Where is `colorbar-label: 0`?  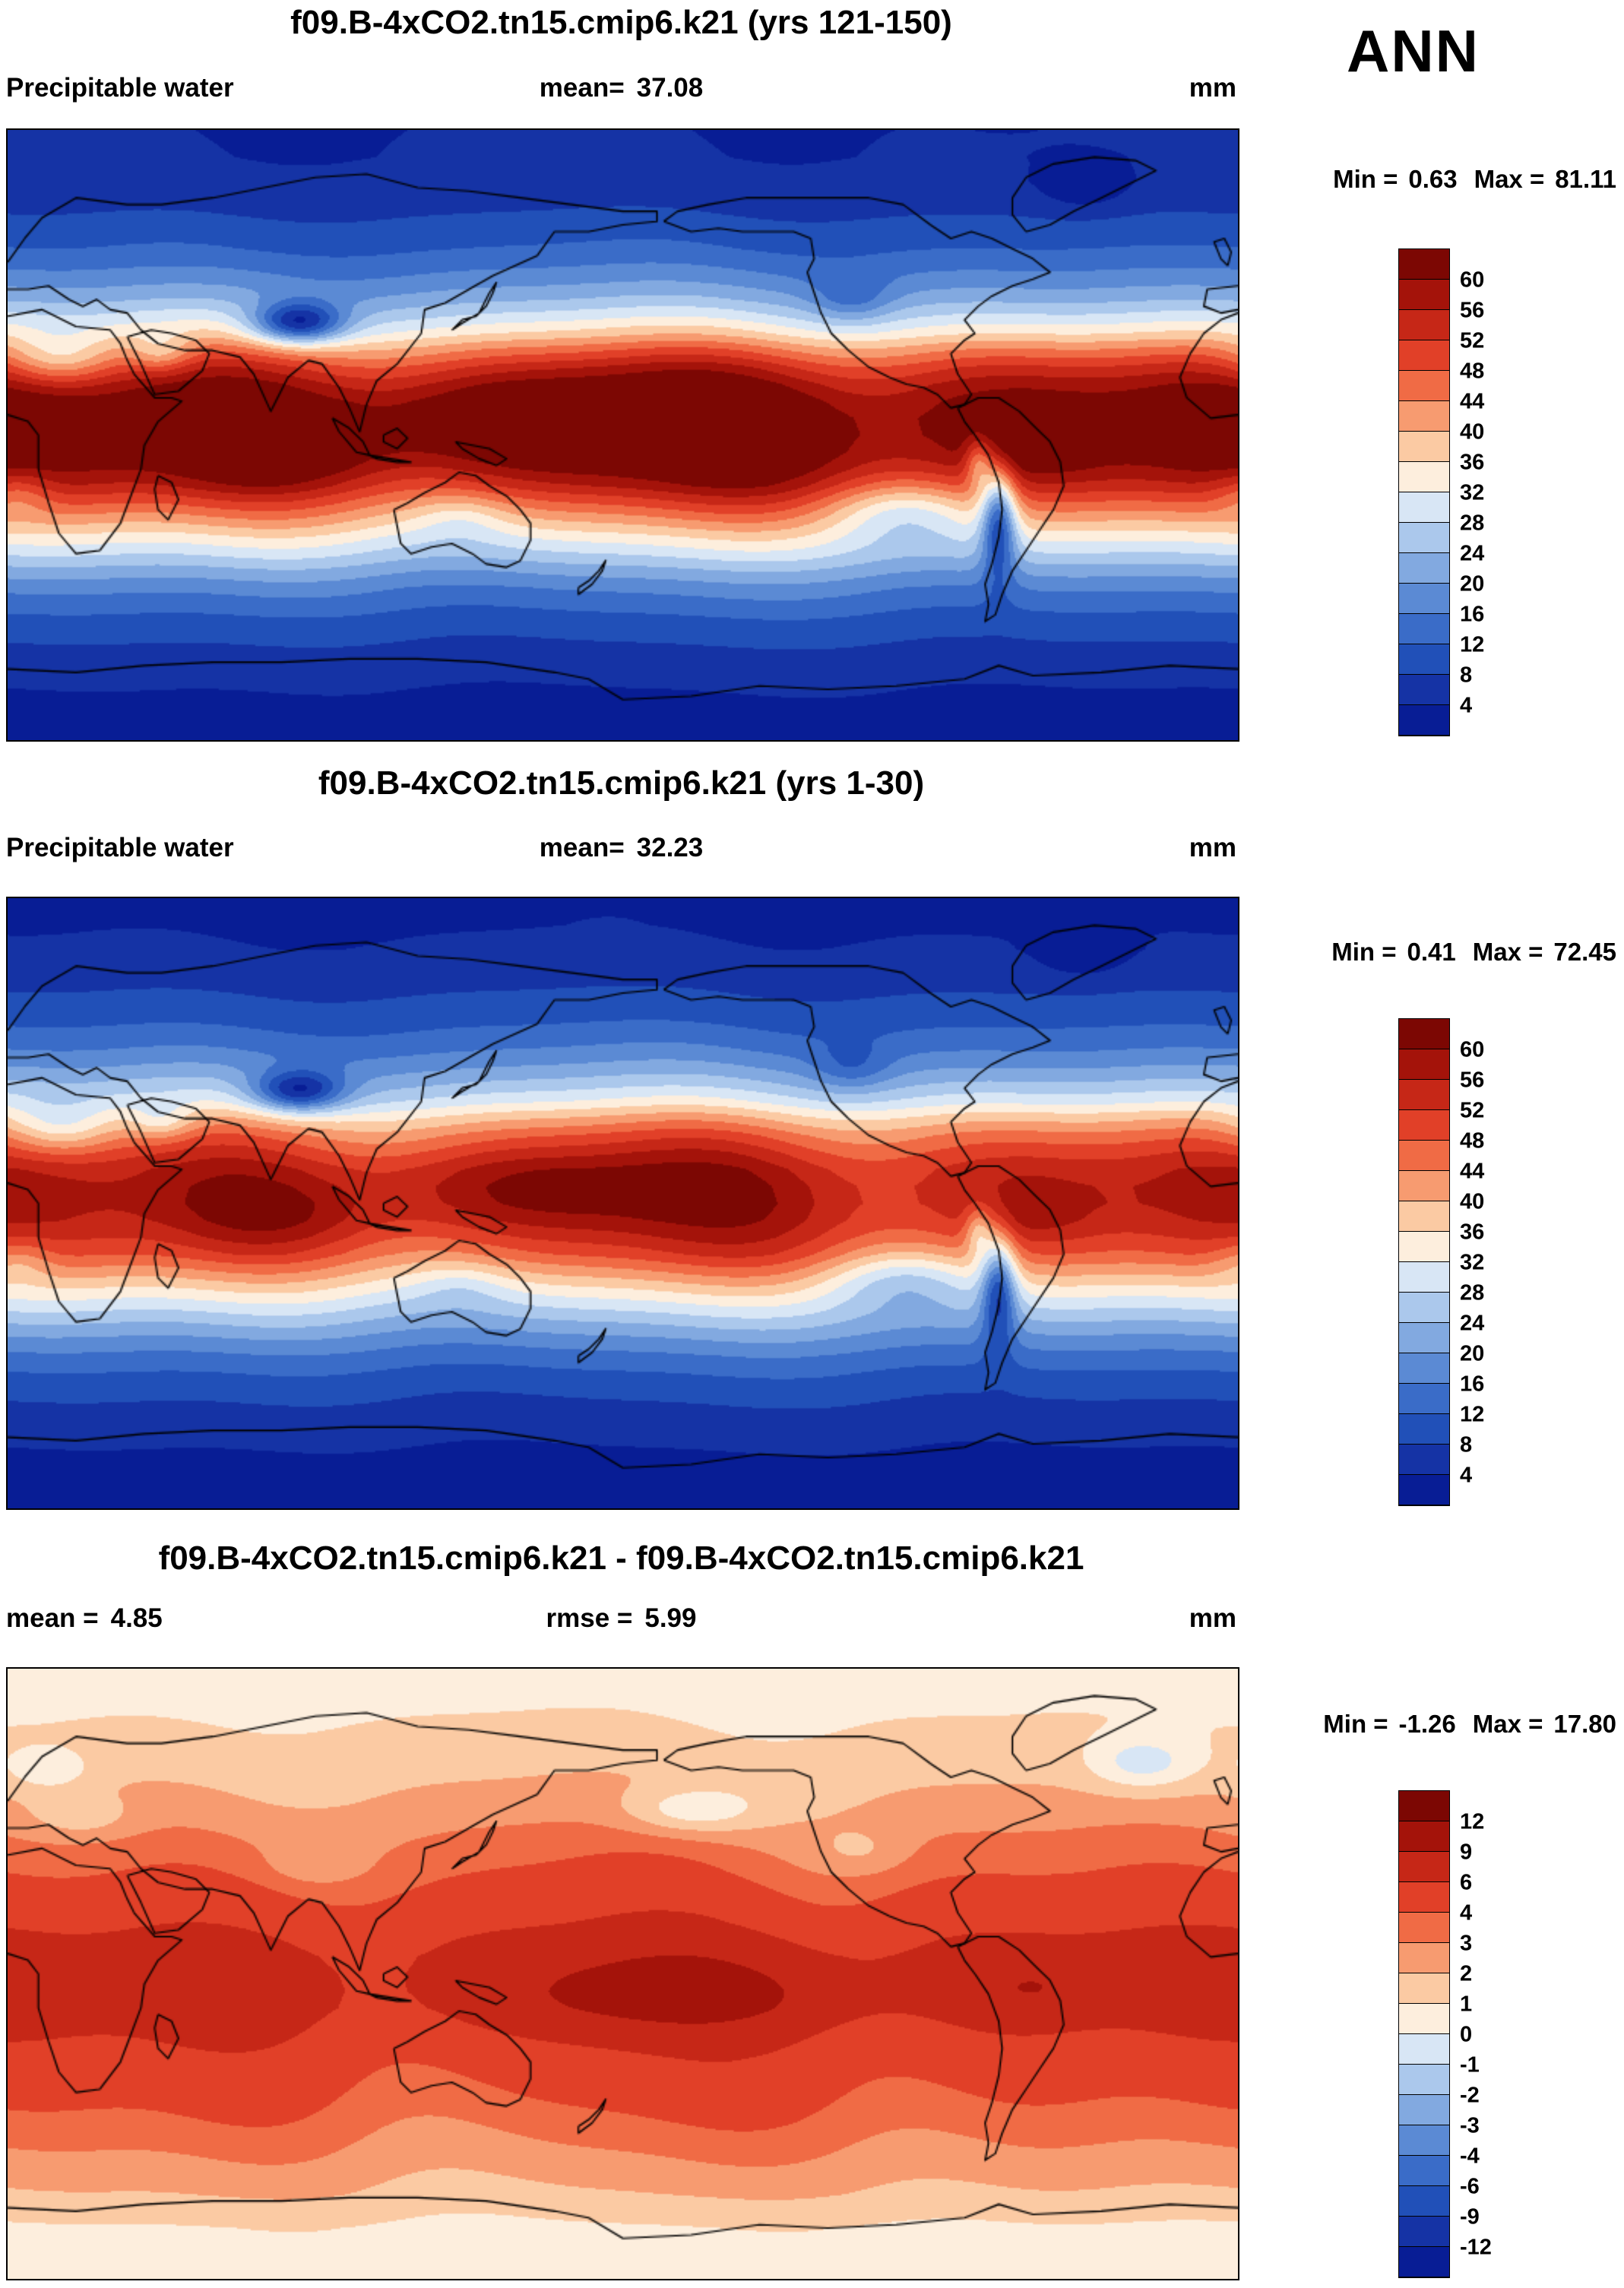 colorbar-label: 0 is located at coordinates (1466, 2034).